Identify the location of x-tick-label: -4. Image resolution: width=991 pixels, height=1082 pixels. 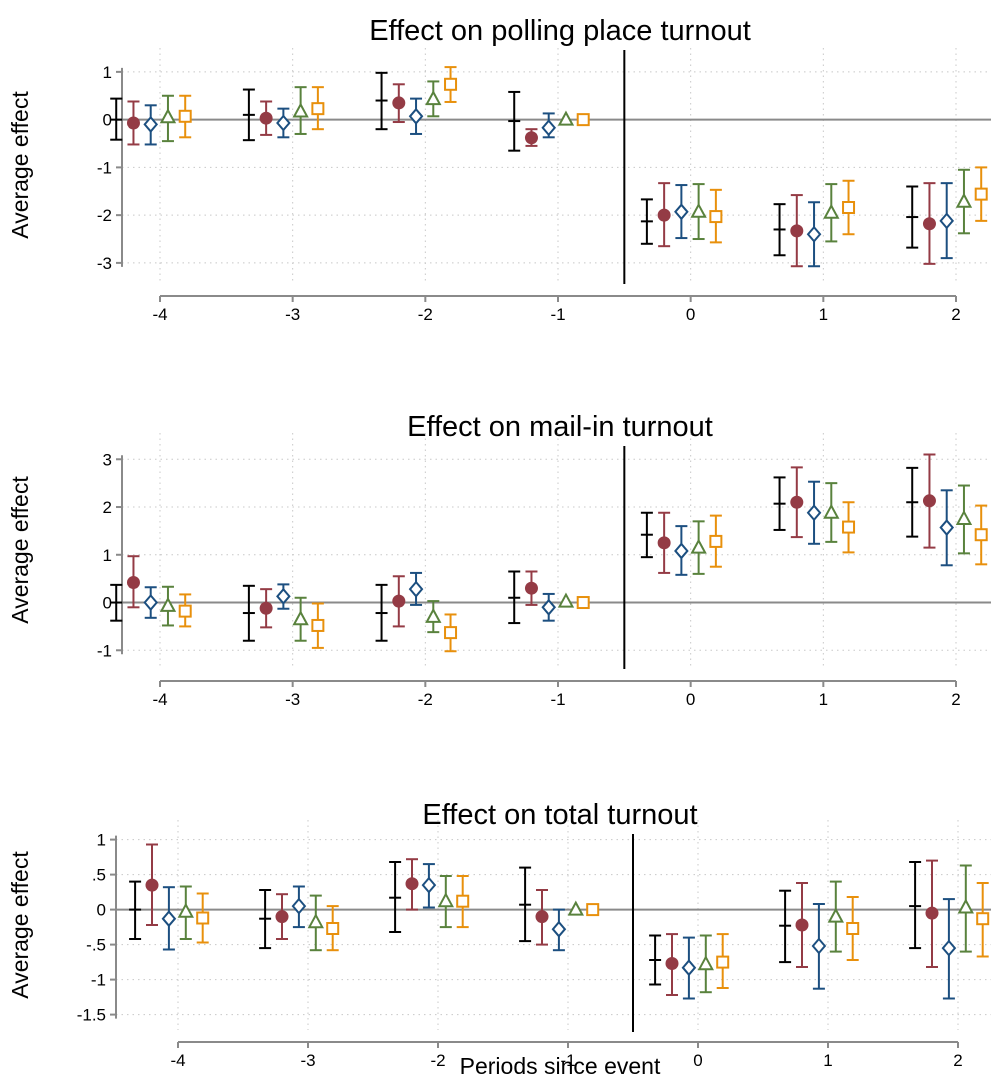
(159, 314).